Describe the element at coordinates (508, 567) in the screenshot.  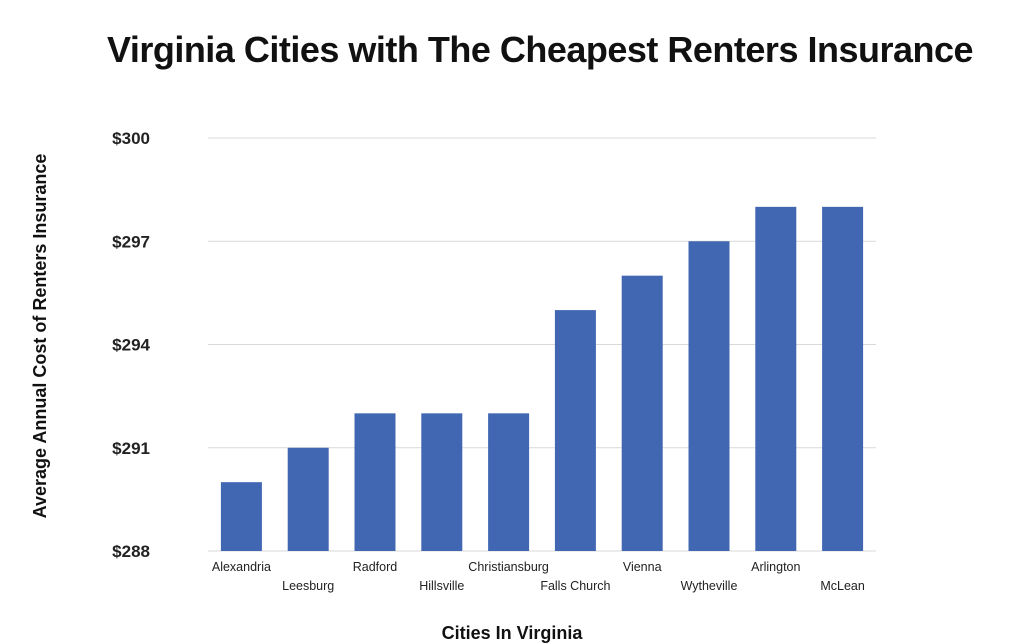
I see `x-tick-label: Christiansburg` at that location.